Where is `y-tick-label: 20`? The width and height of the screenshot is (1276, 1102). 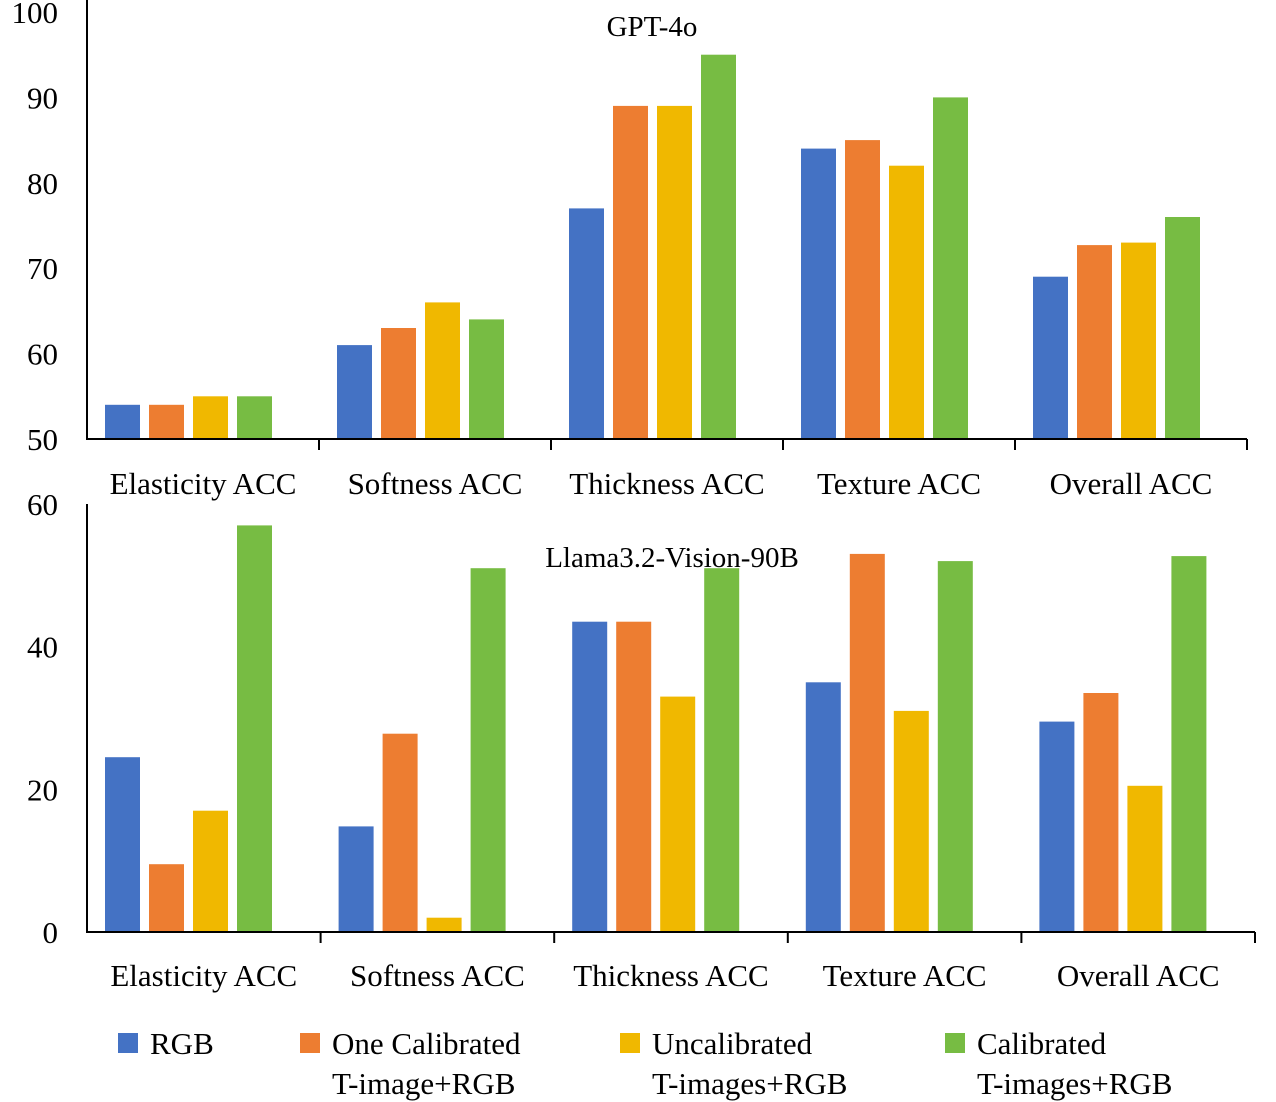 y-tick-label: 20 is located at coordinates (42, 789).